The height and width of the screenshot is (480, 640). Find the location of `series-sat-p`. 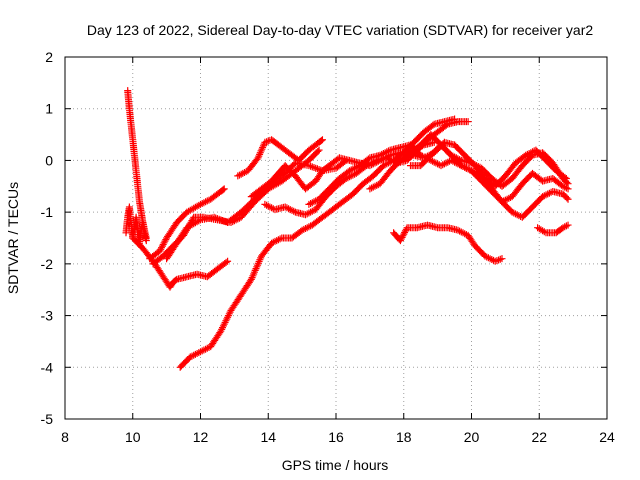

series-sat-p is located at coordinates (553, 229).